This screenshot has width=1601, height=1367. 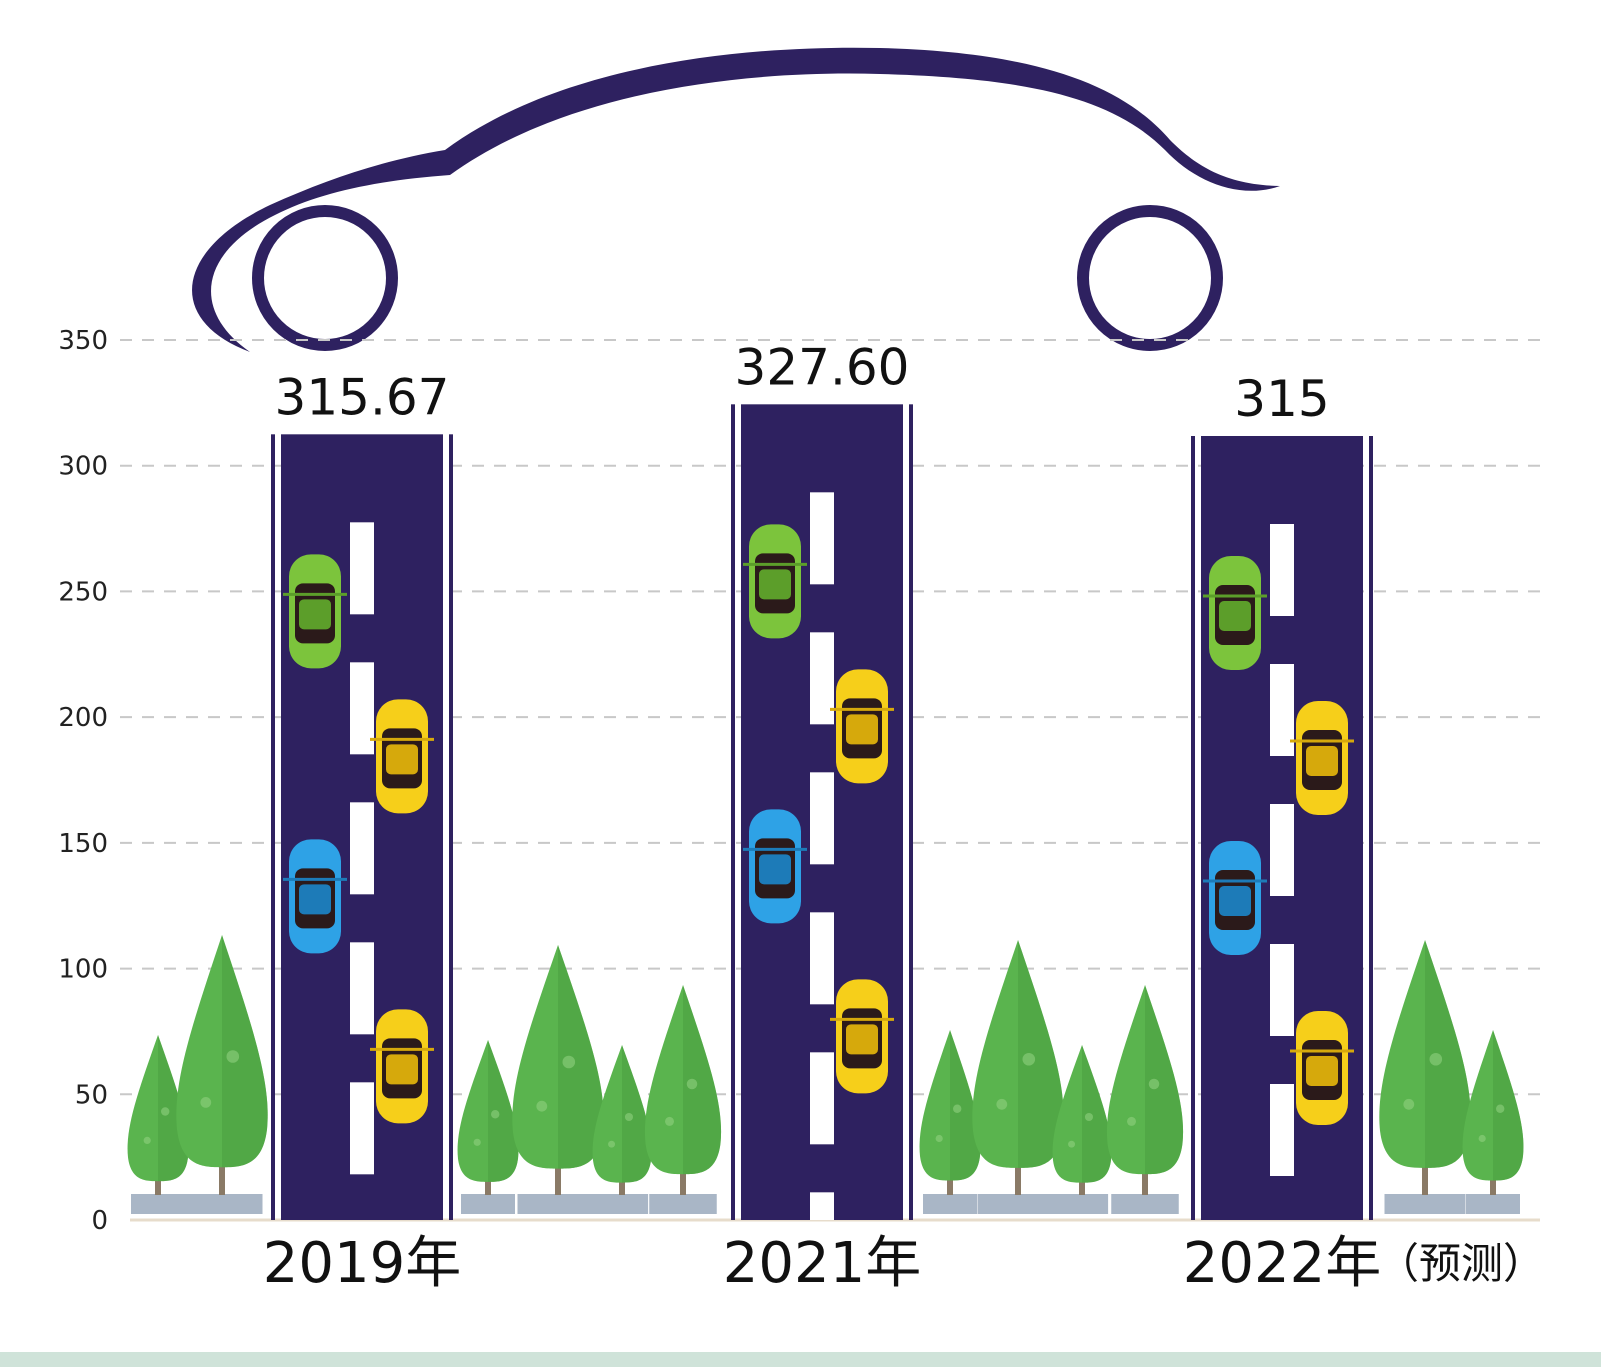 What do you see at coordinates (1150, 278) in the screenshot?
I see `car-wheel-rear-icon` at bounding box center [1150, 278].